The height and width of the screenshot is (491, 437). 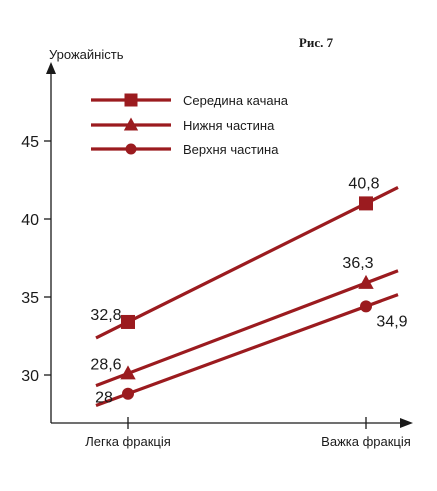 What do you see at coordinates (128, 441) in the screenshot?
I see `x-tick-label: Легка фракція` at bounding box center [128, 441].